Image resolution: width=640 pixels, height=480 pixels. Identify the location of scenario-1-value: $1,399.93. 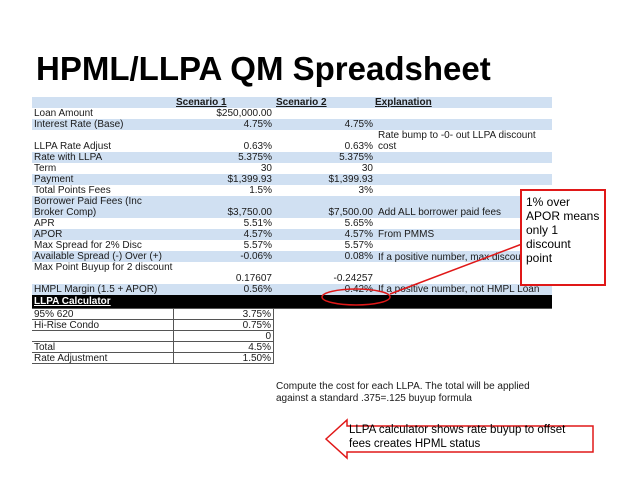
(250, 179).